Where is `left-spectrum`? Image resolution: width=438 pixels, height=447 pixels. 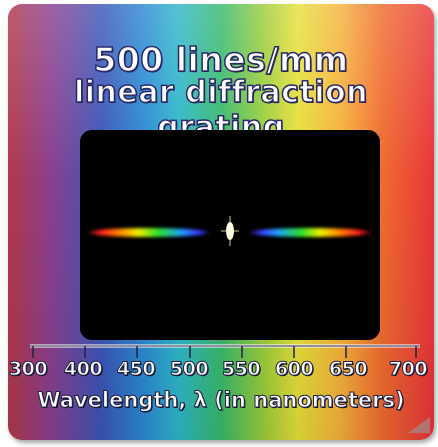 left-spectrum is located at coordinates (148, 232).